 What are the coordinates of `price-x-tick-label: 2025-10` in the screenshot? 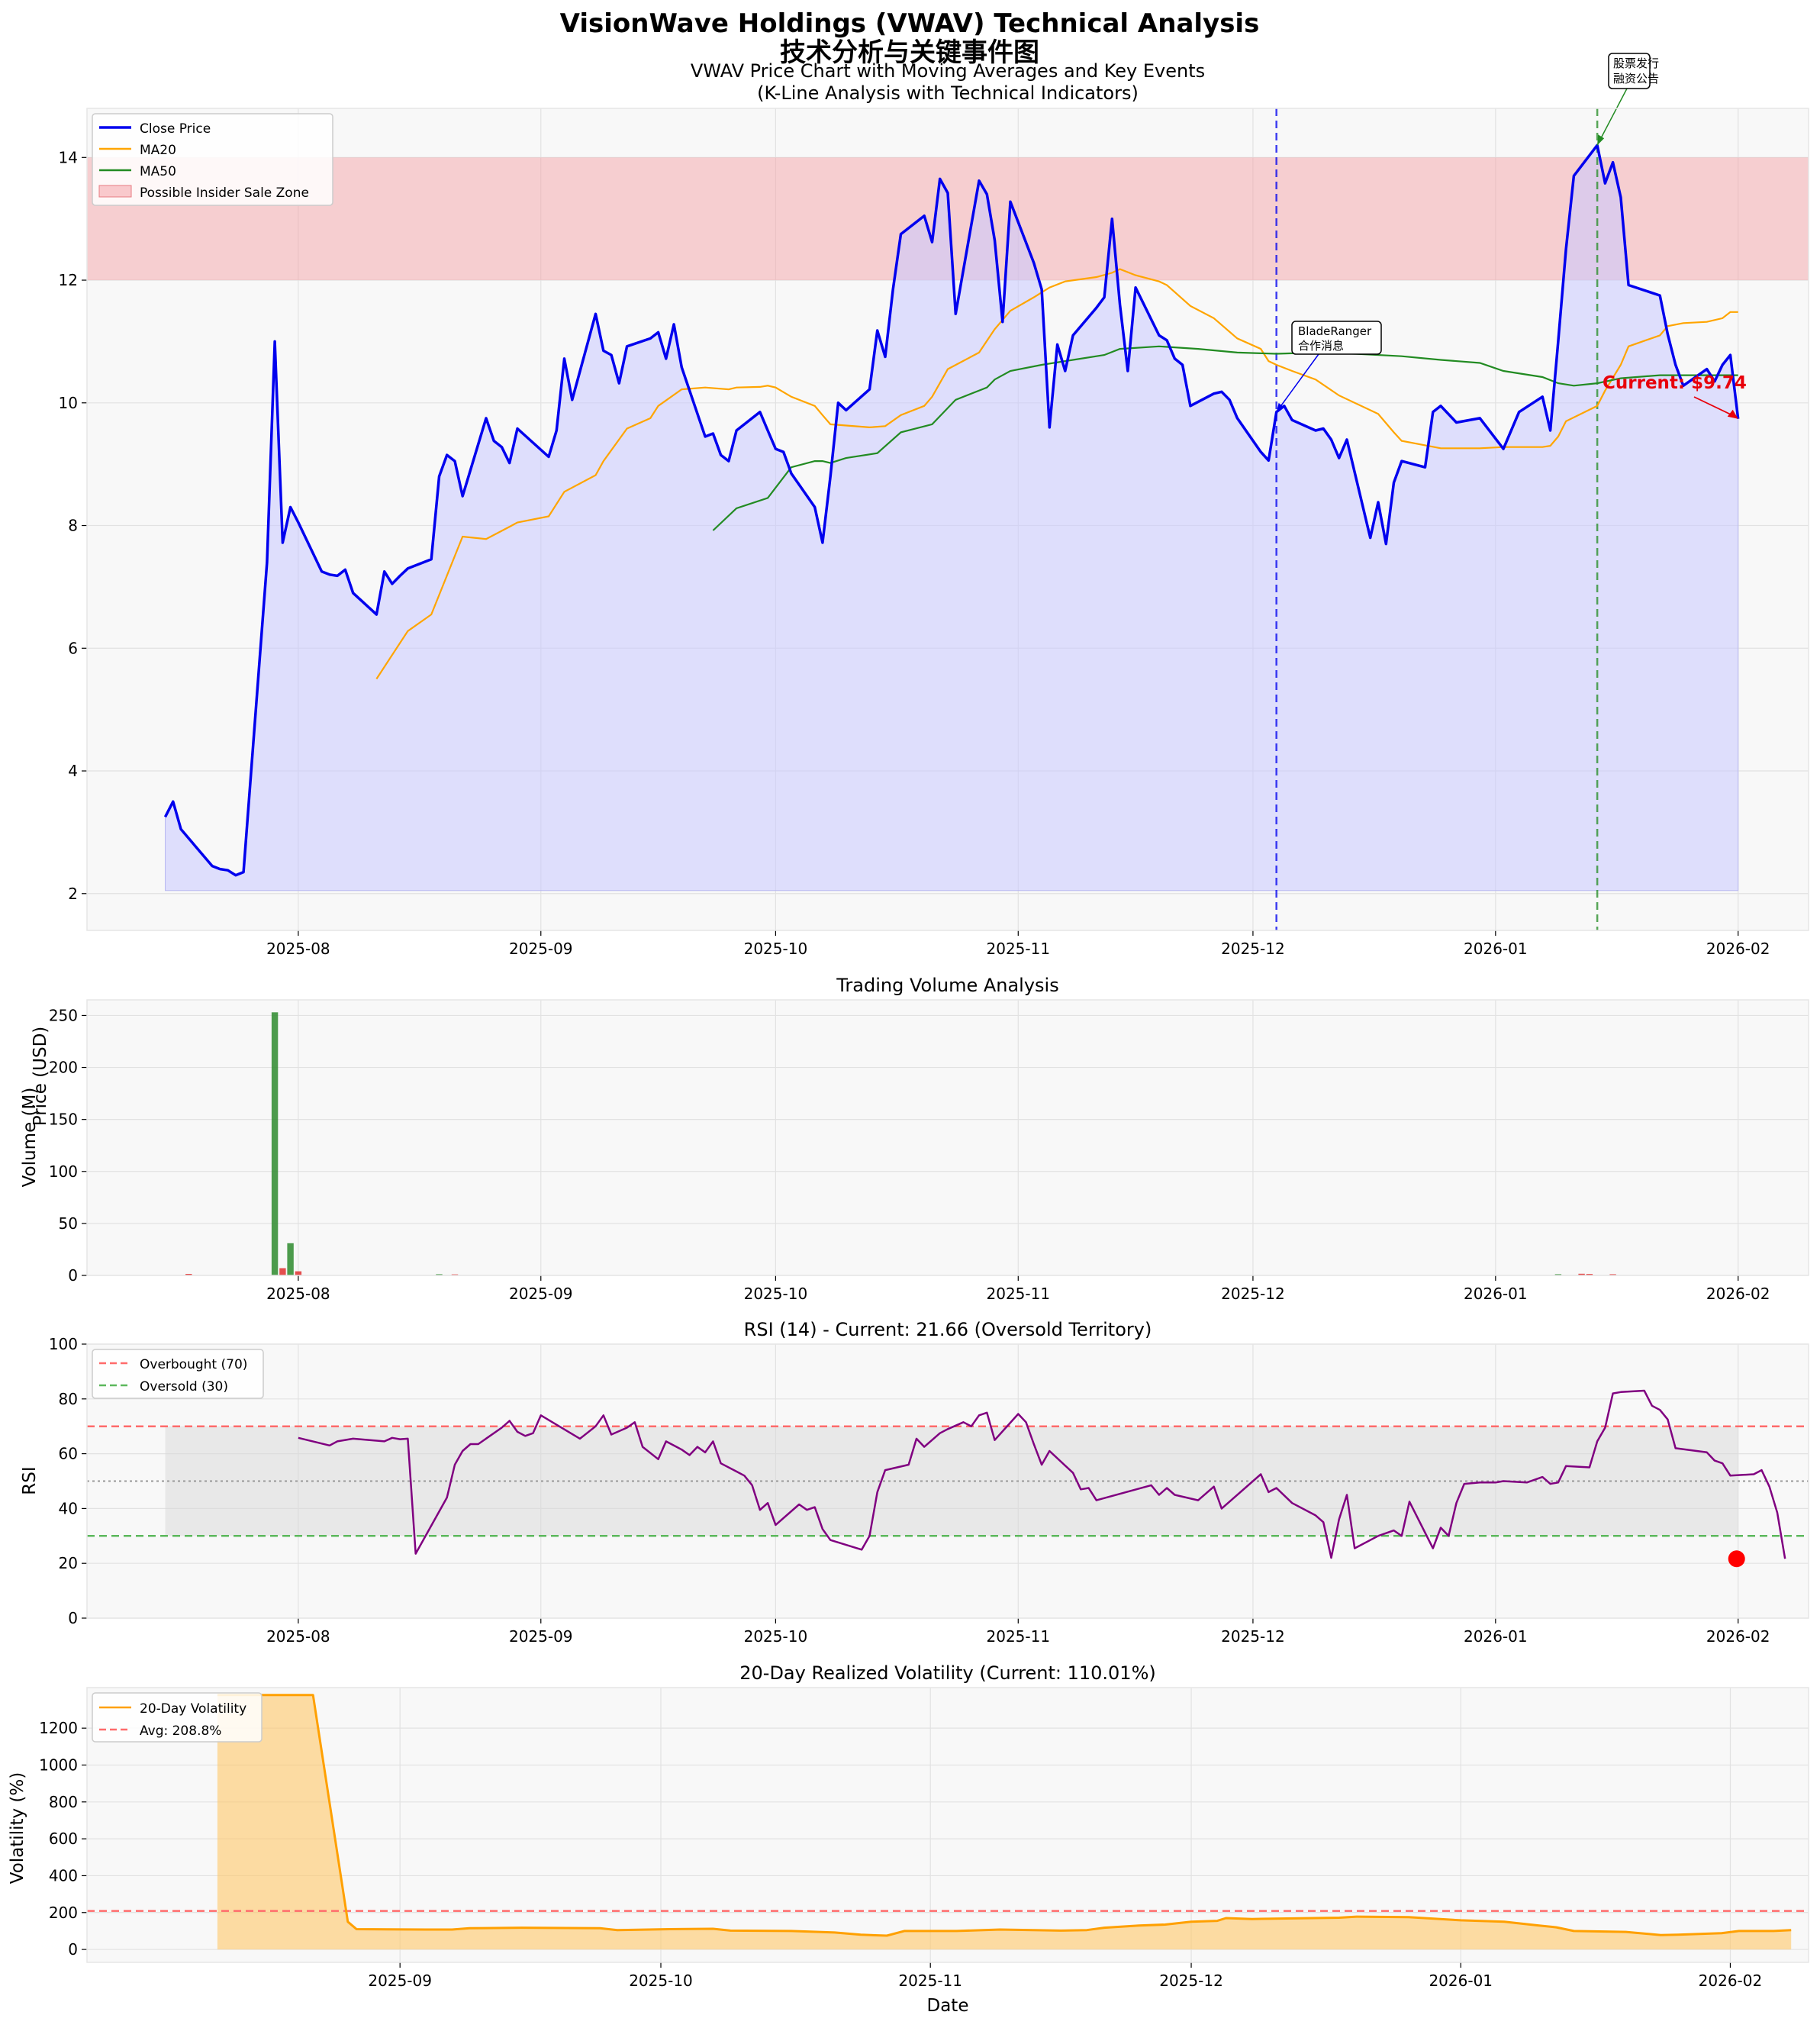 It's located at (776, 949).